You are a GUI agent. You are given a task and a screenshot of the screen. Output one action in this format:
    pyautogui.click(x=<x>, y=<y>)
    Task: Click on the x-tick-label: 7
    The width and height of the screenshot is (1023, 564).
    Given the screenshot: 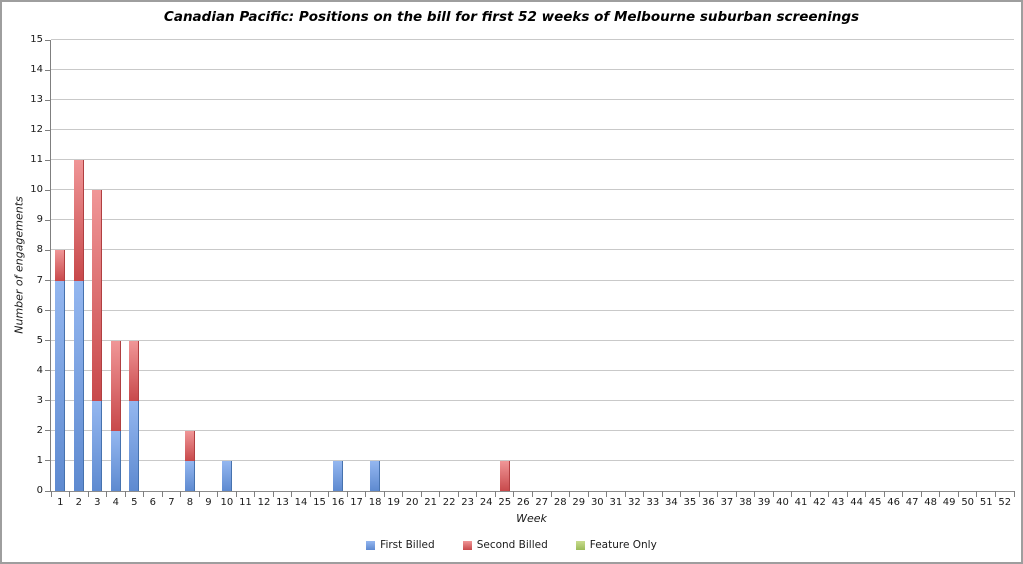 What is the action you would take?
    pyautogui.click(x=171, y=502)
    